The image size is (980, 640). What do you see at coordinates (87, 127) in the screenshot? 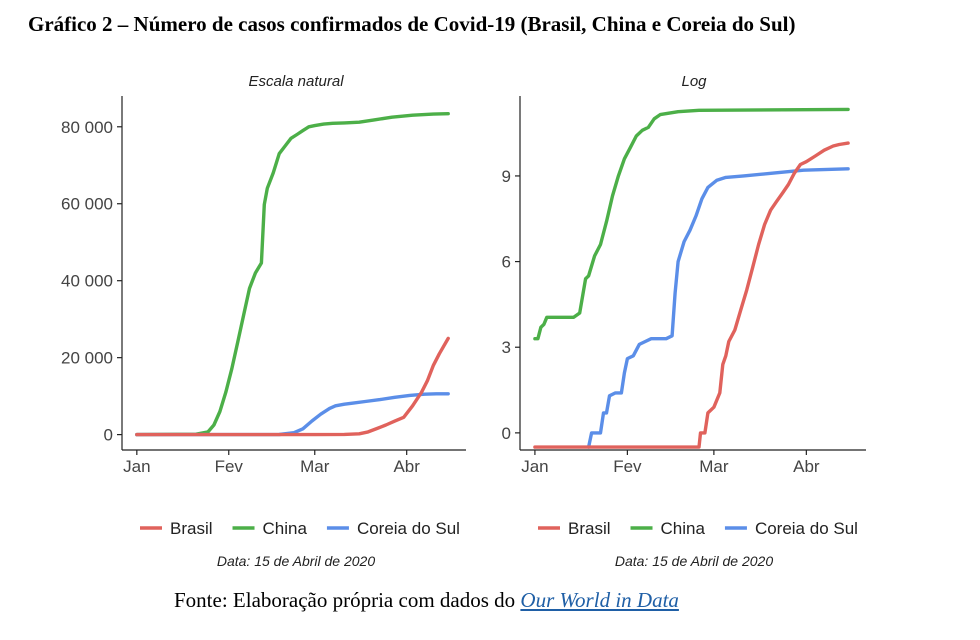
I see `y-tick-label: 80 000` at bounding box center [87, 127].